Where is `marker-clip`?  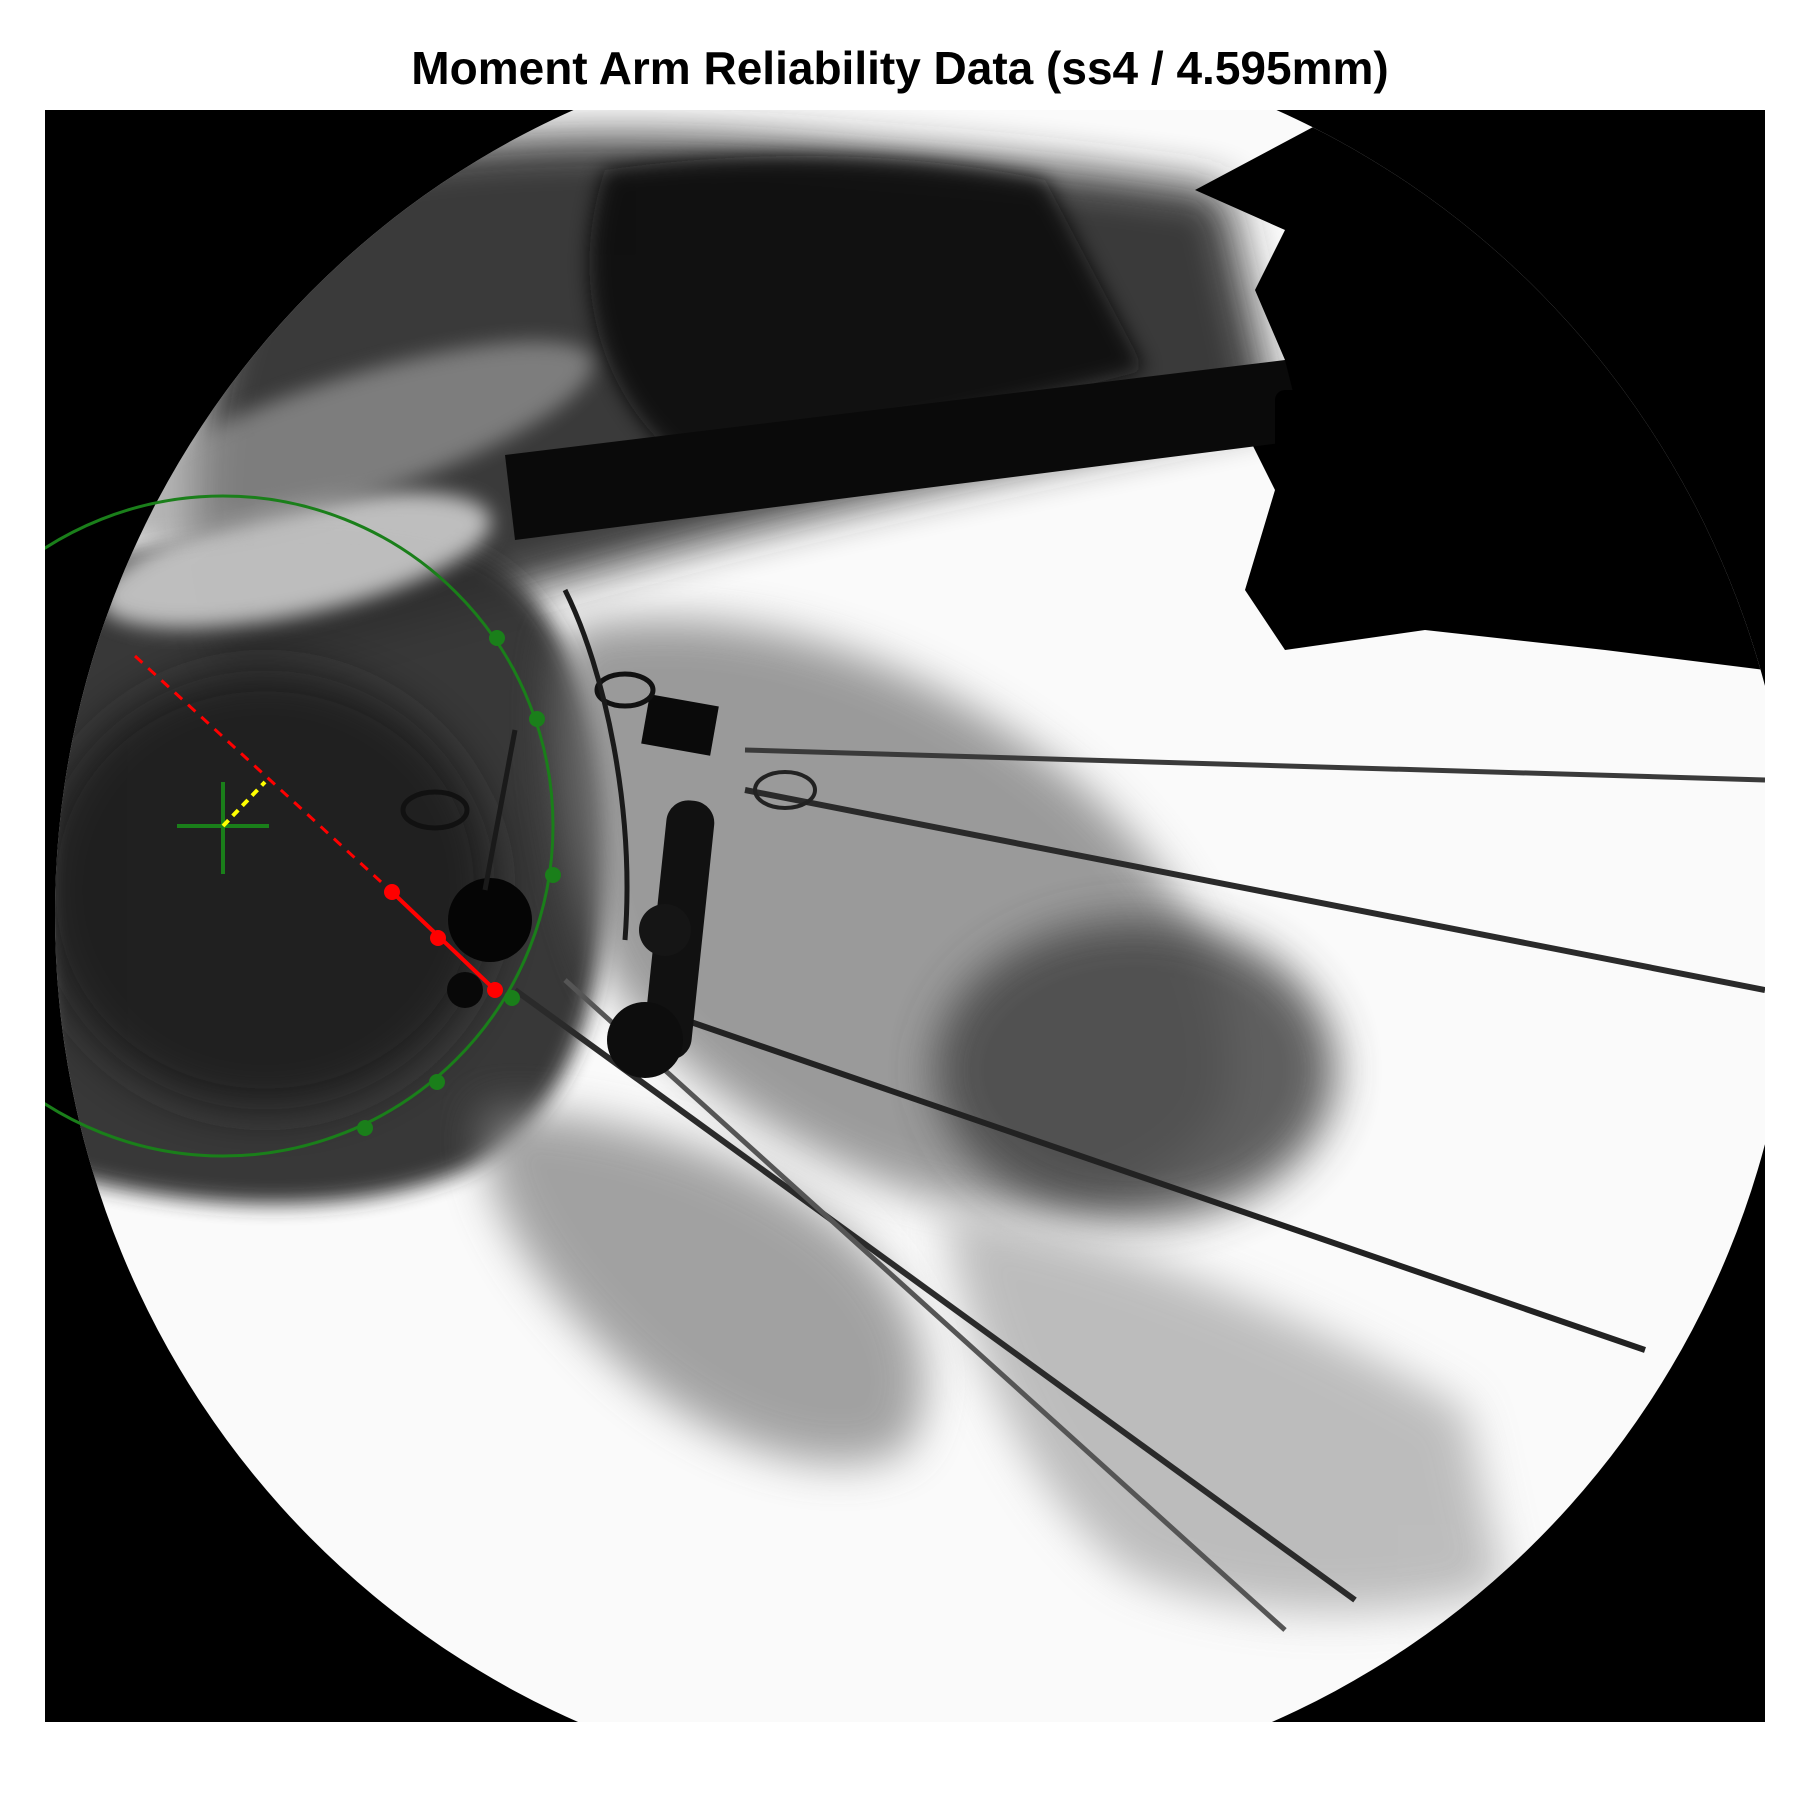
marker-clip is located at coordinates (680, 725).